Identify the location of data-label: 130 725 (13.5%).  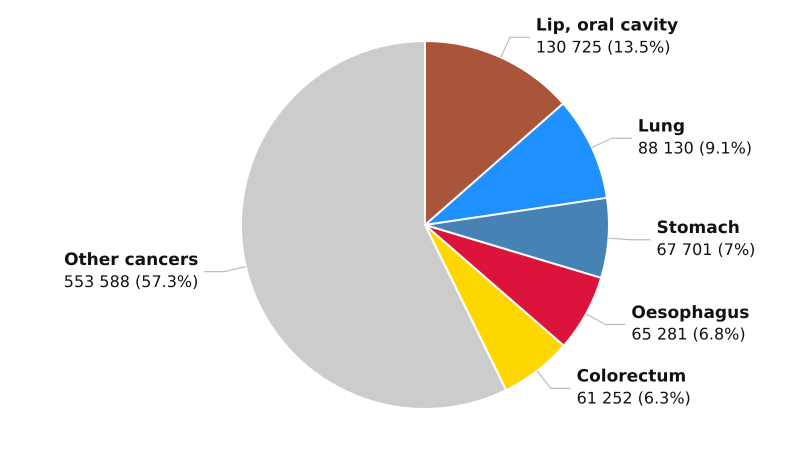
(603, 46).